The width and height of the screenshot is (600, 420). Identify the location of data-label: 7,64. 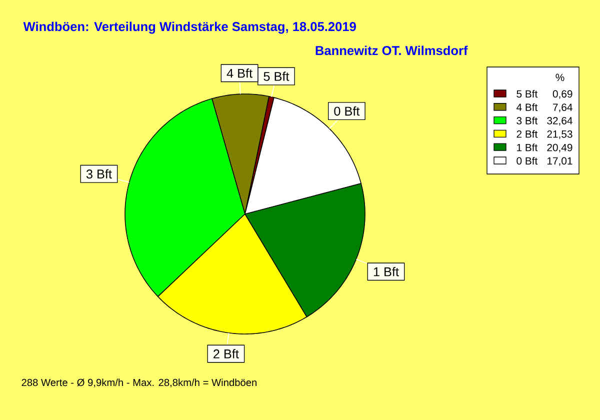
(562, 108).